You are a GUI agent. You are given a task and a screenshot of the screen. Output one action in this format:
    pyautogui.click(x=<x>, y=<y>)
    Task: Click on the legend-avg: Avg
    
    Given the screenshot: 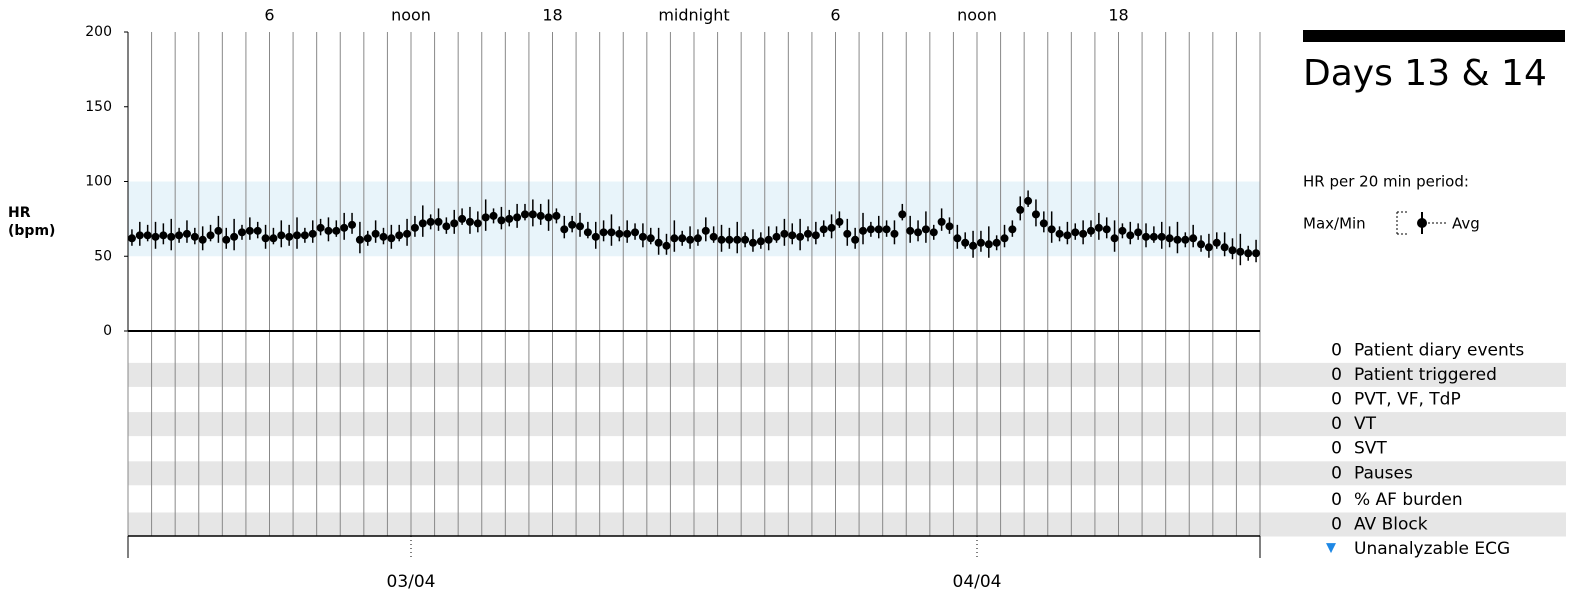 What is the action you would take?
    pyautogui.click(x=1466, y=224)
    